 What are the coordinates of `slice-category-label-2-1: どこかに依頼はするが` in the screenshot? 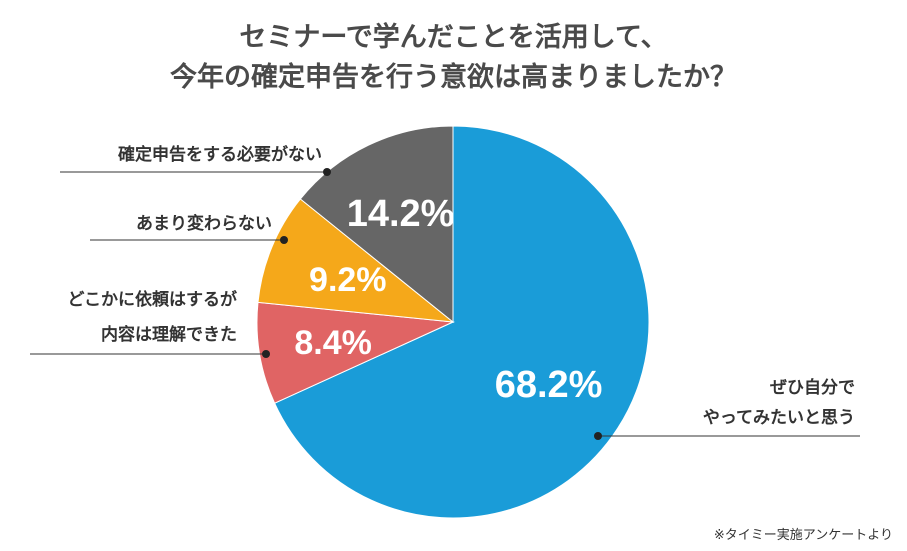 It's located at (153, 299).